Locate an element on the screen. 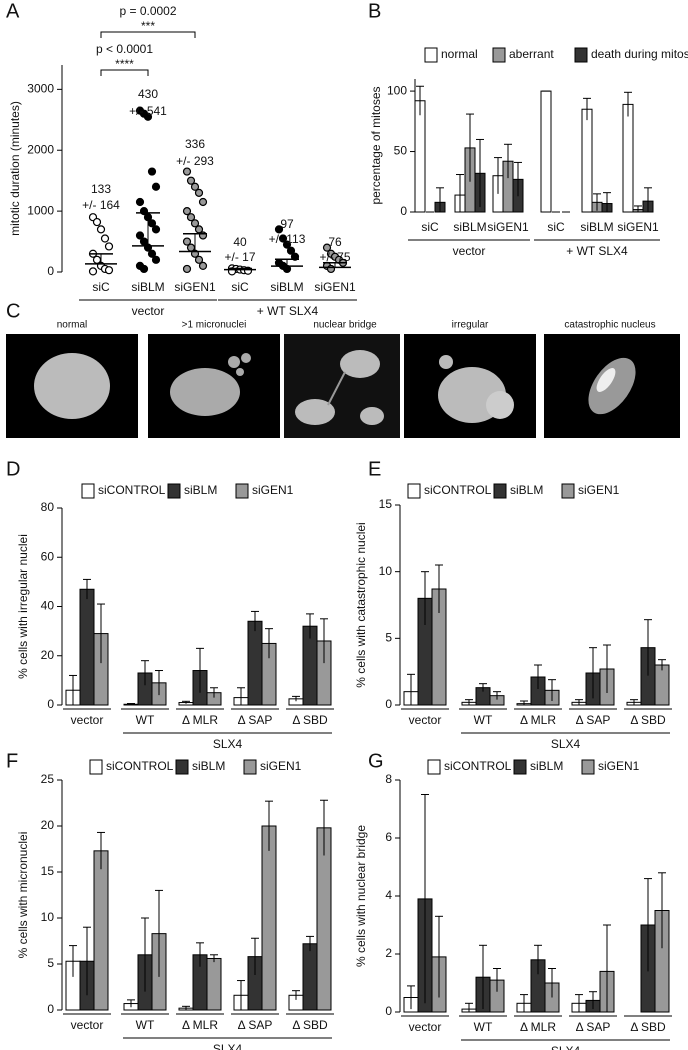  sd-label: +/- 164 is located at coordinates (101, 205).